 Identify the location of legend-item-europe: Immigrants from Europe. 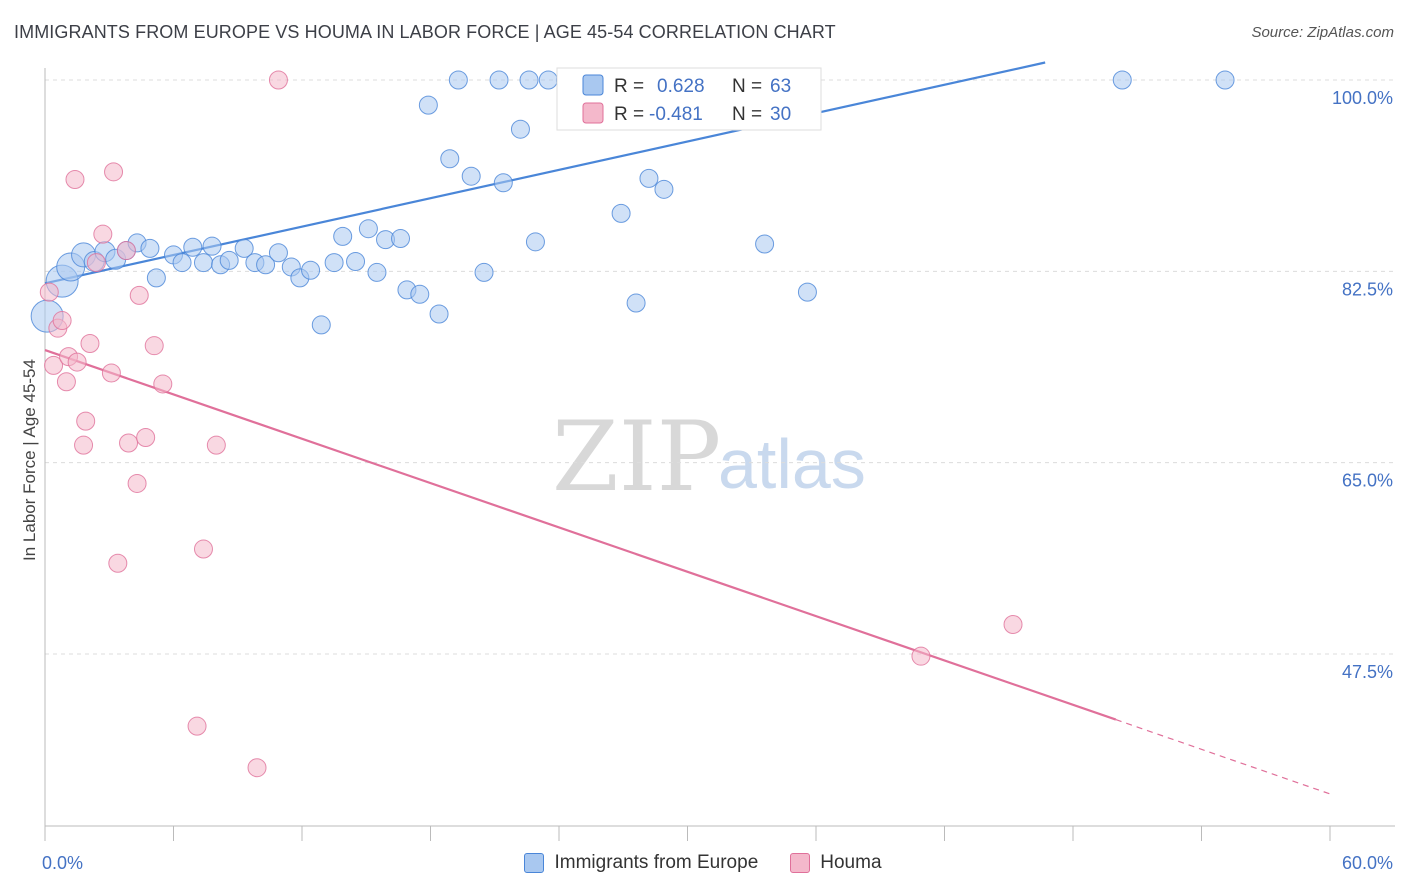
(641, 863).